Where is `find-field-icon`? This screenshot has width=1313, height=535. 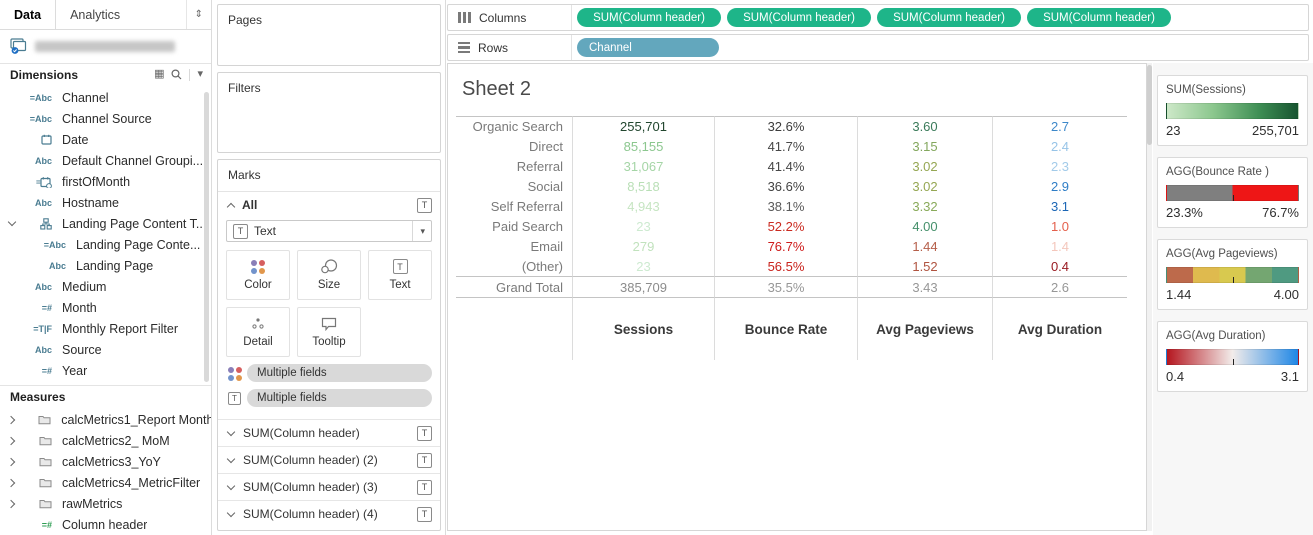 find-field-icon is located at coordinates (176, 74).